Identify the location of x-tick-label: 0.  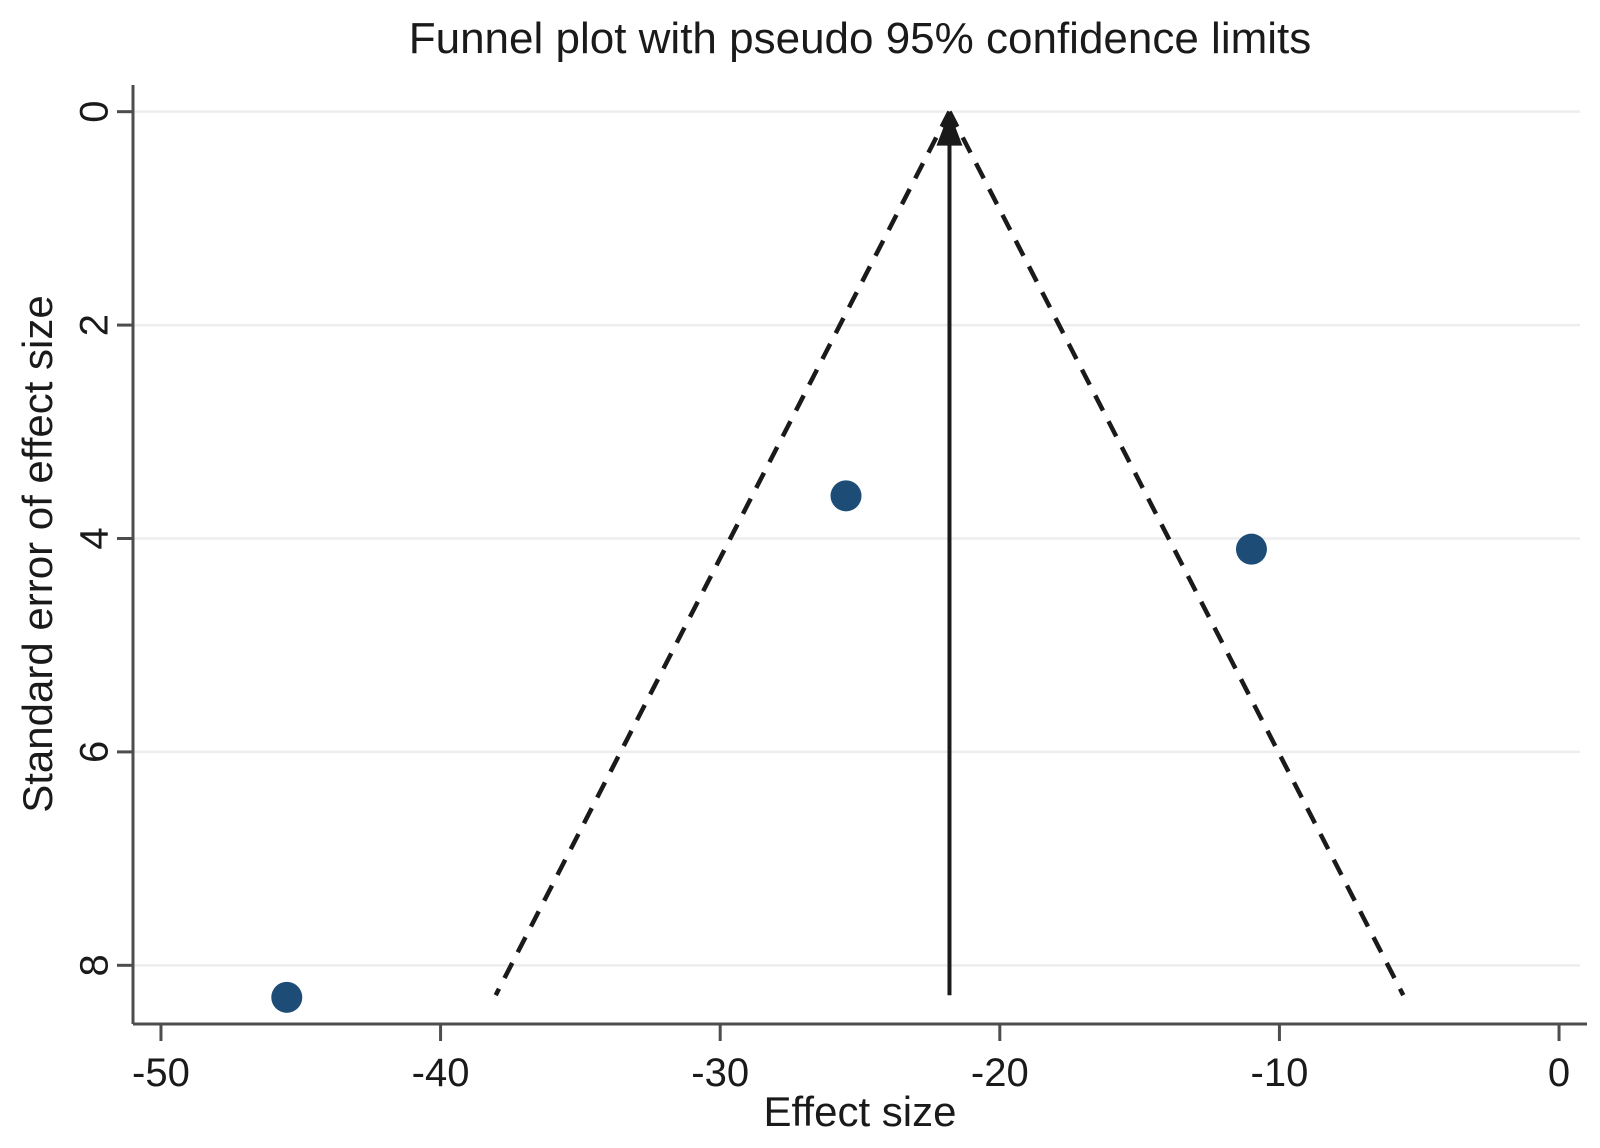
(1559, 1073).